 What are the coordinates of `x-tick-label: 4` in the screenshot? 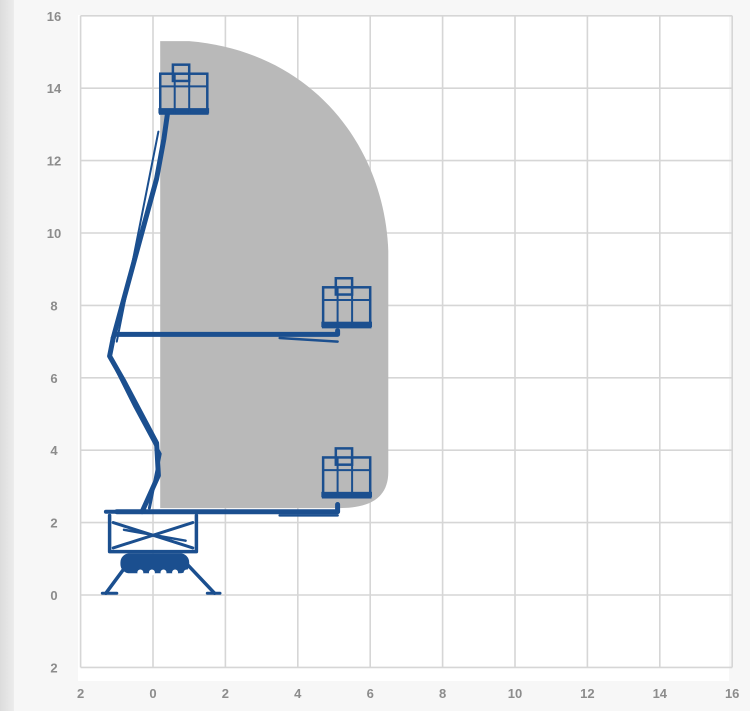 It's located at (298, 693).